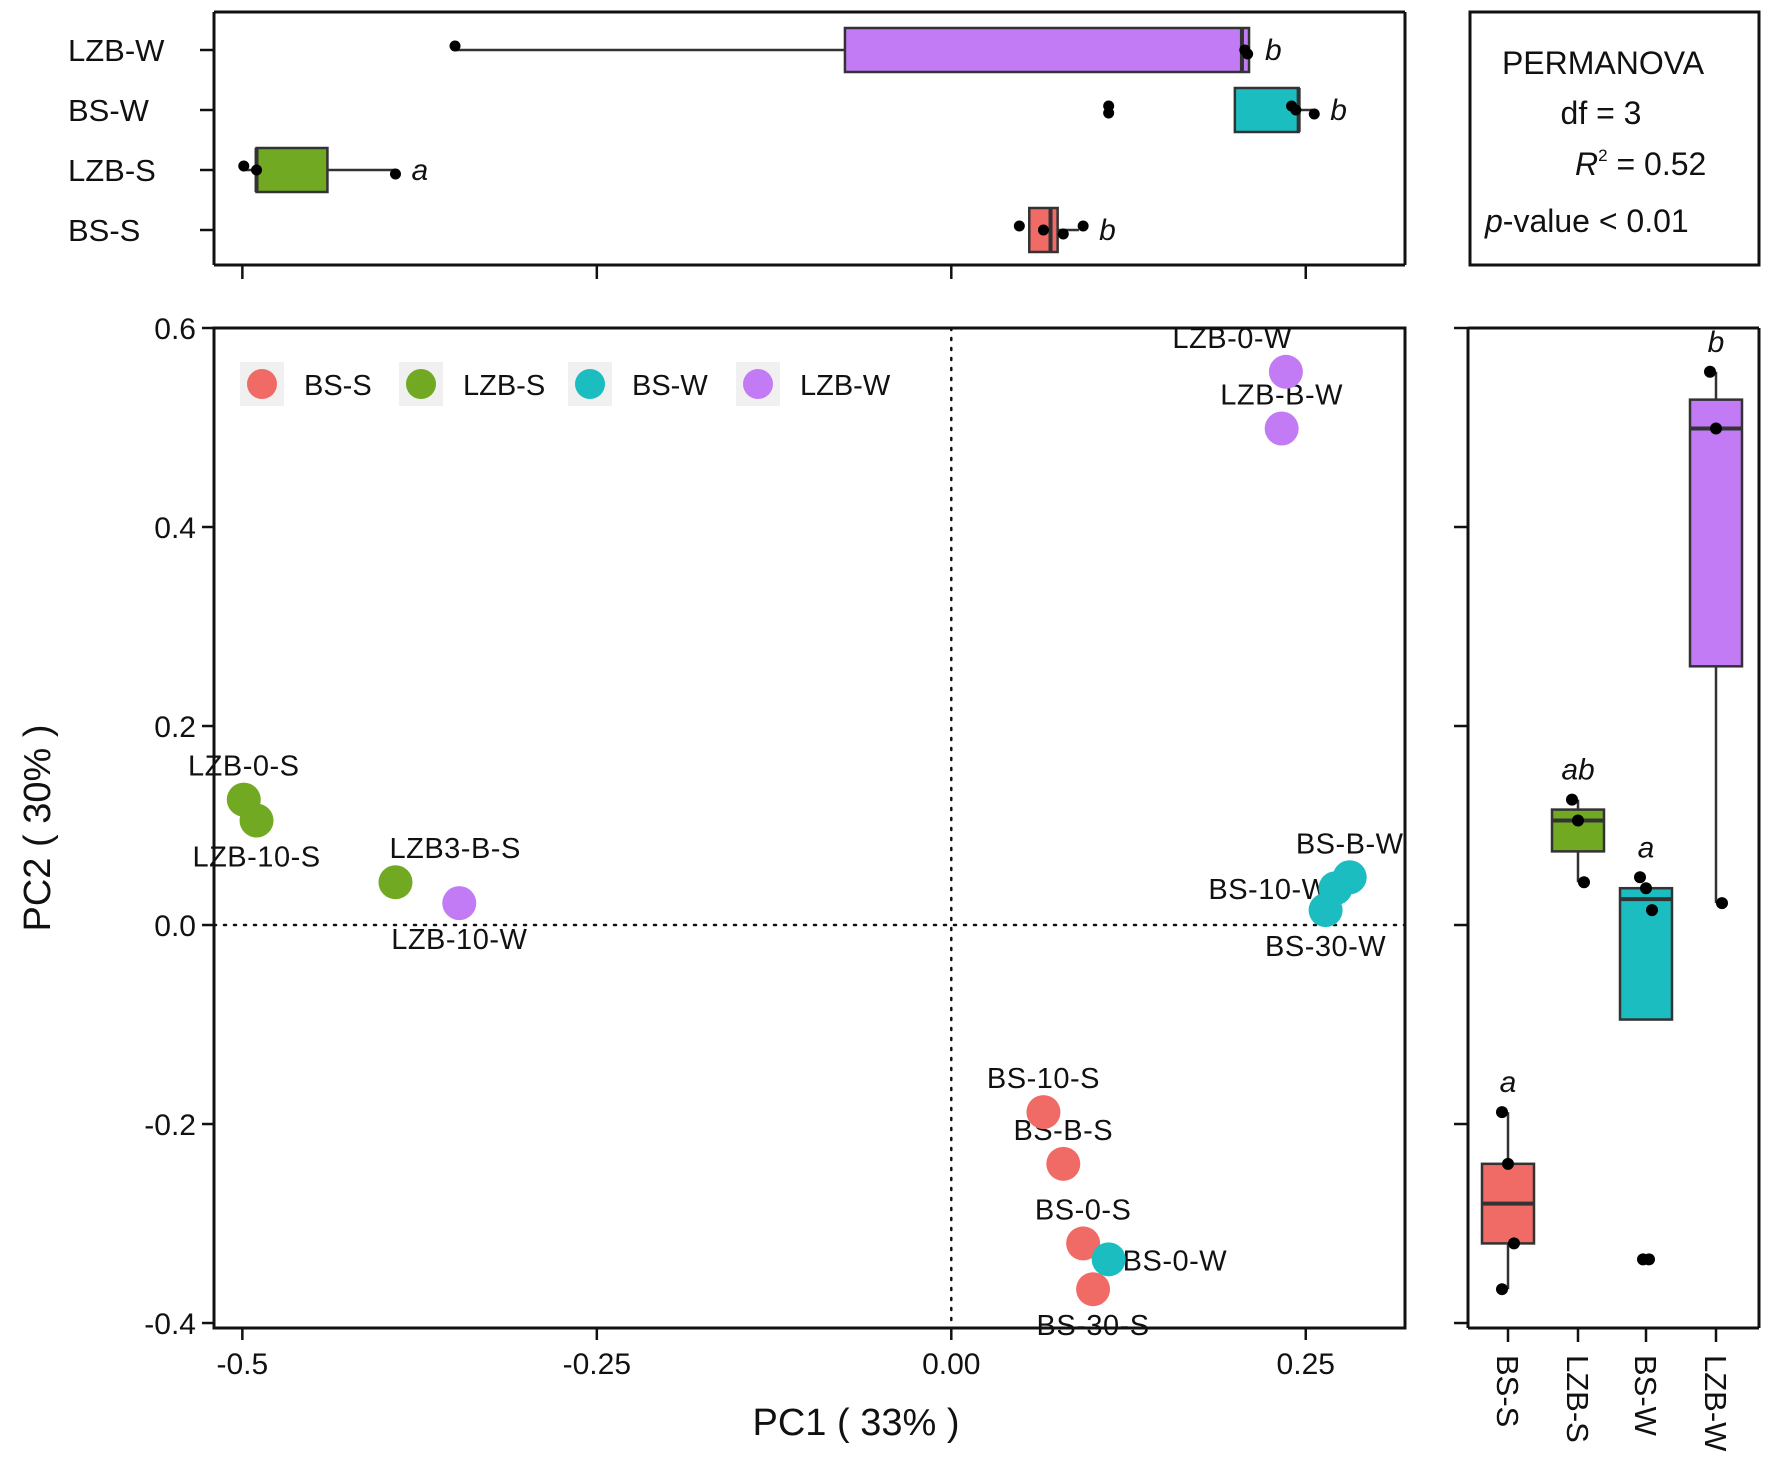 This screenshot has height=1482, width=1772. Describe the element at coordinates (1645, 1396) in the screenshot. I see `right-category-bs-w: BS-W` at that location.